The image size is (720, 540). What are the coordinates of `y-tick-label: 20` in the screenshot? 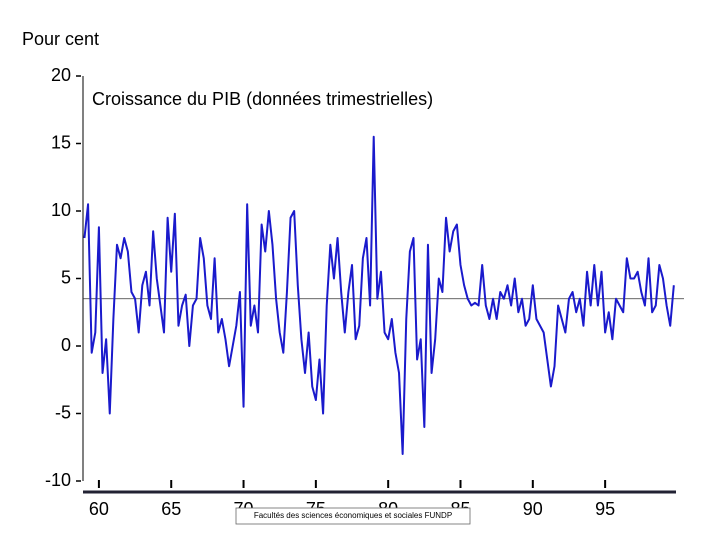 It's located at (61, 75).